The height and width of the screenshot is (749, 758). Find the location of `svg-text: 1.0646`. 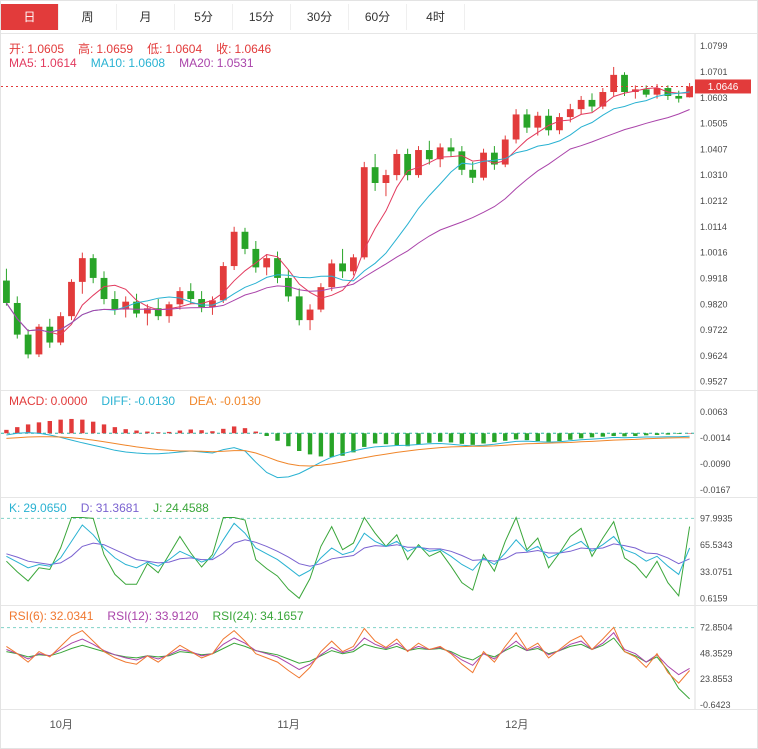

svg-text: 1.0646 is located at coordinates (723, 87).